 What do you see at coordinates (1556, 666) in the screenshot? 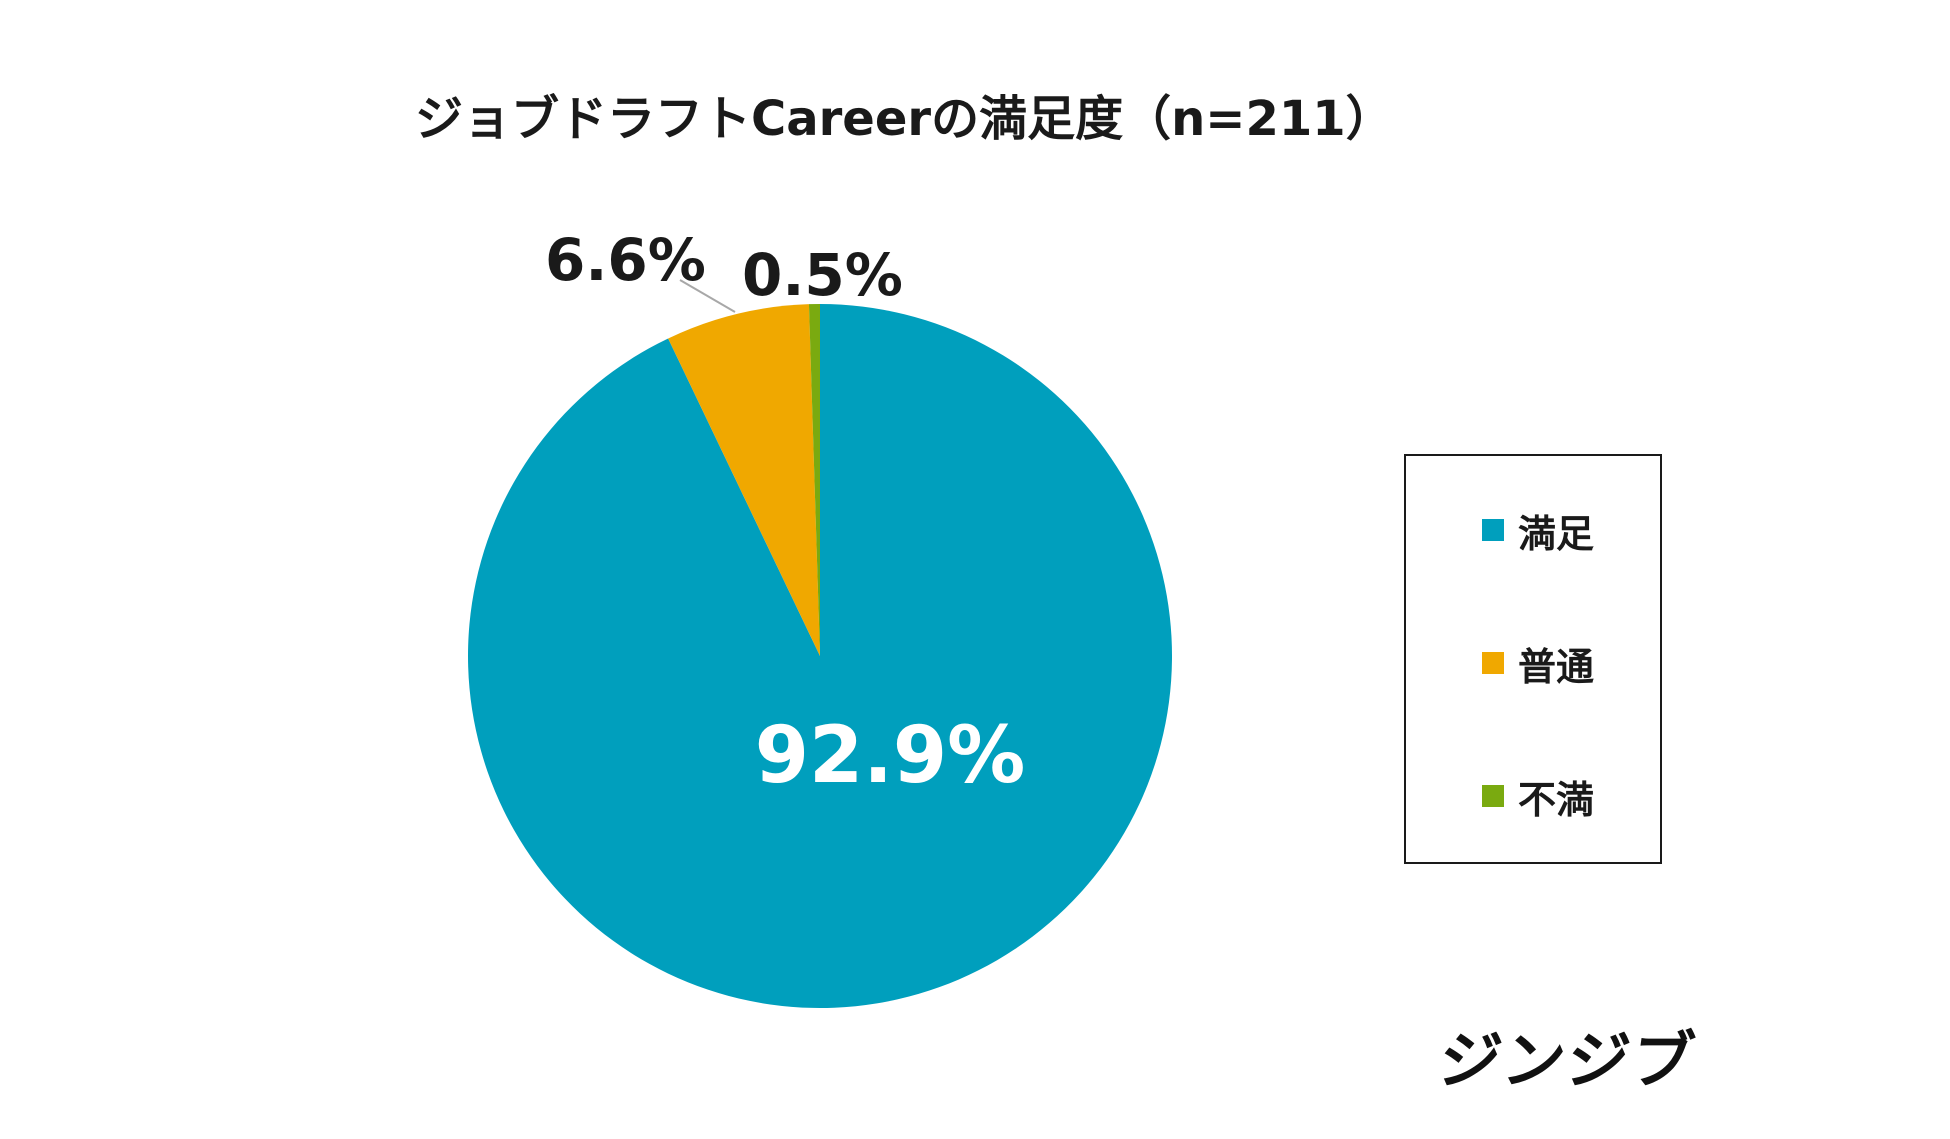
I see `legend-label-neutral: 普通` at bounding box center [1556, 666].